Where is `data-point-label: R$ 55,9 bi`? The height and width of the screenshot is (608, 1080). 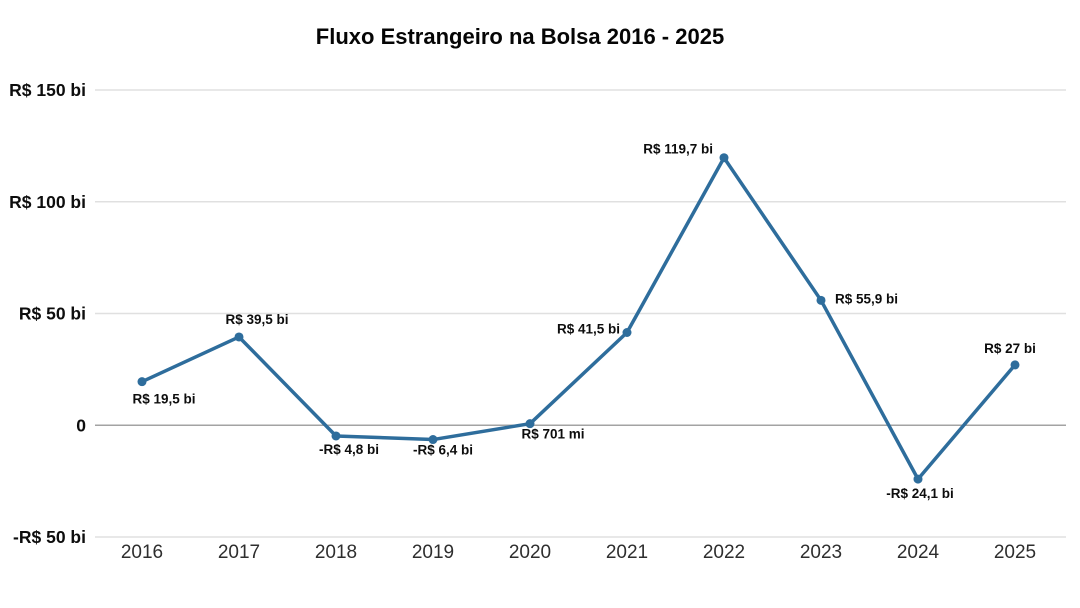 data-point-label: R$ 55,9 bi is located at coordinates (866, 298).